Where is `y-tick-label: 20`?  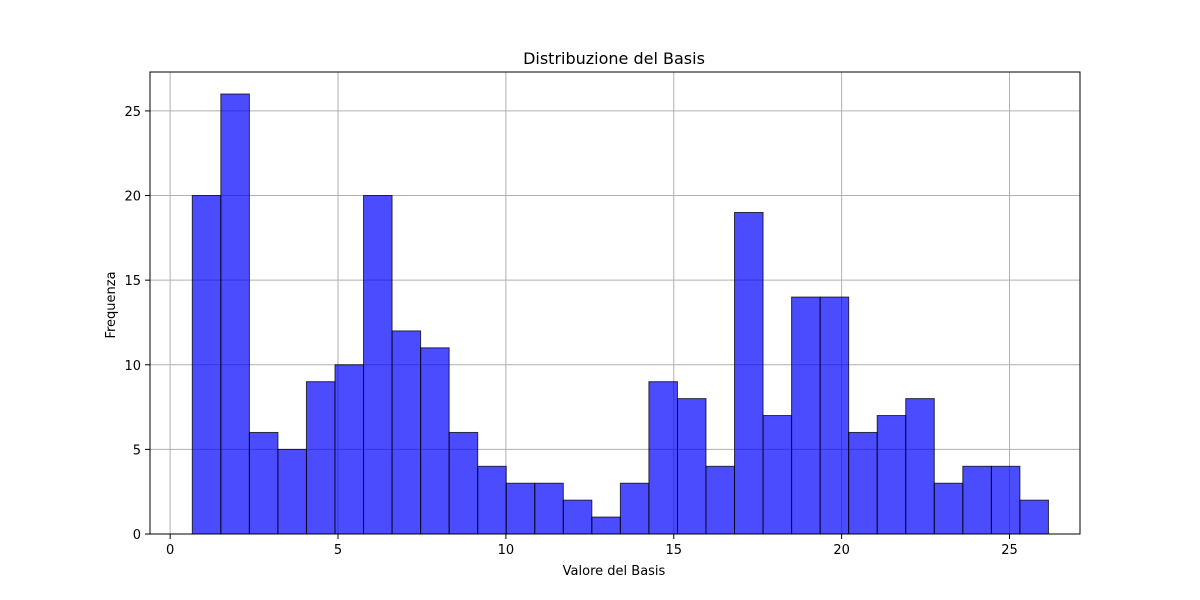 y-tick-label: 20 is located at coordinates (132, 197).